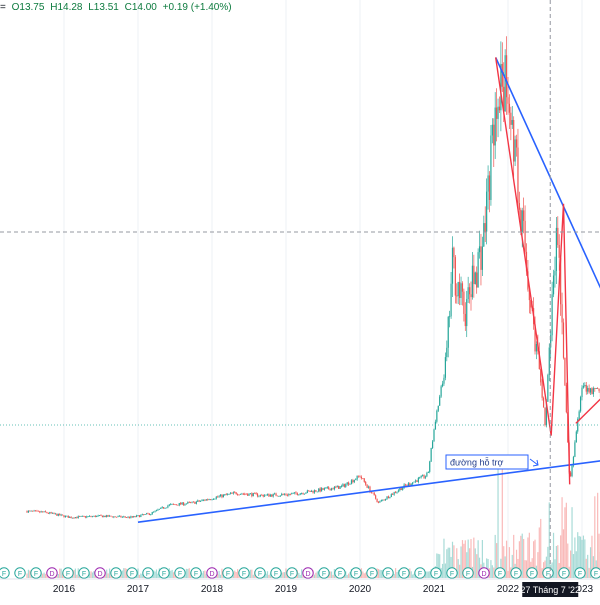 Image resolution: width=600 pixels, height=605 pixels. I want to click on support-label: đường hỗ trợ, so click(492, 462).